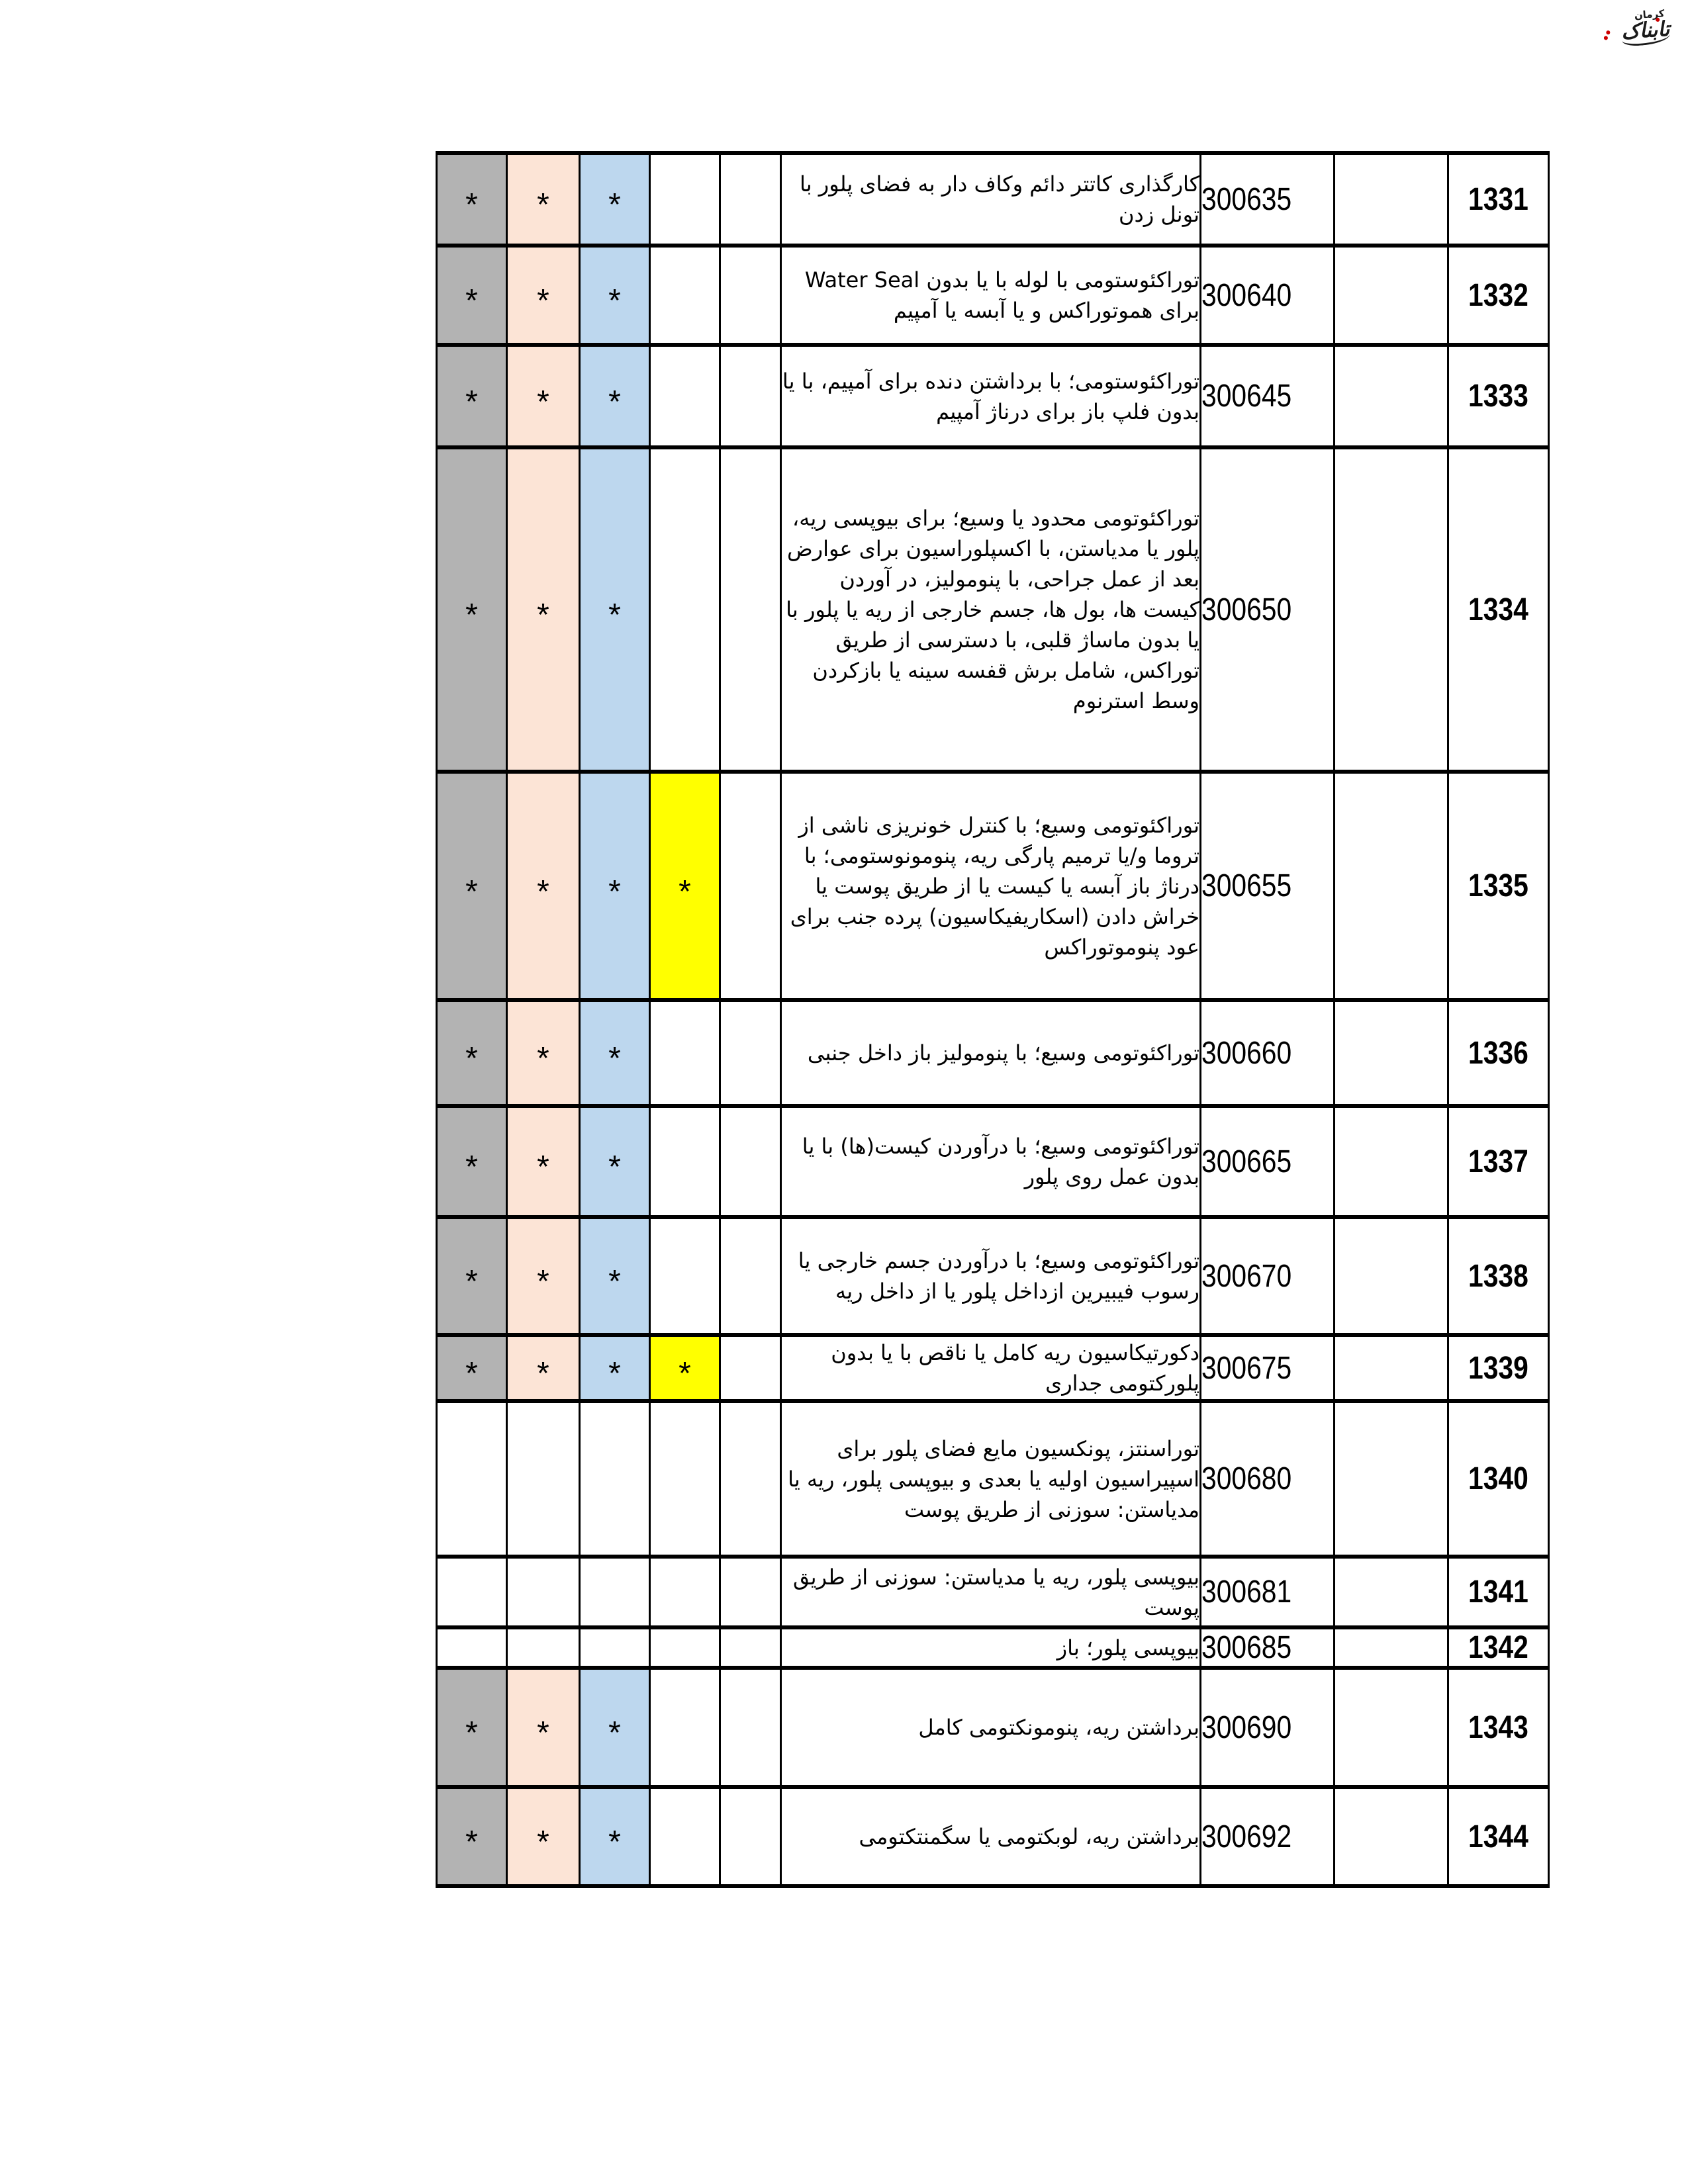 This screenshot has height=2184, width=1688. What do you see at coordinates (993, 1647) in the screenshot?
I see `table-row: بیوپسی پلور؛ باز 300685 1342` at bounding box center [993, 1647].